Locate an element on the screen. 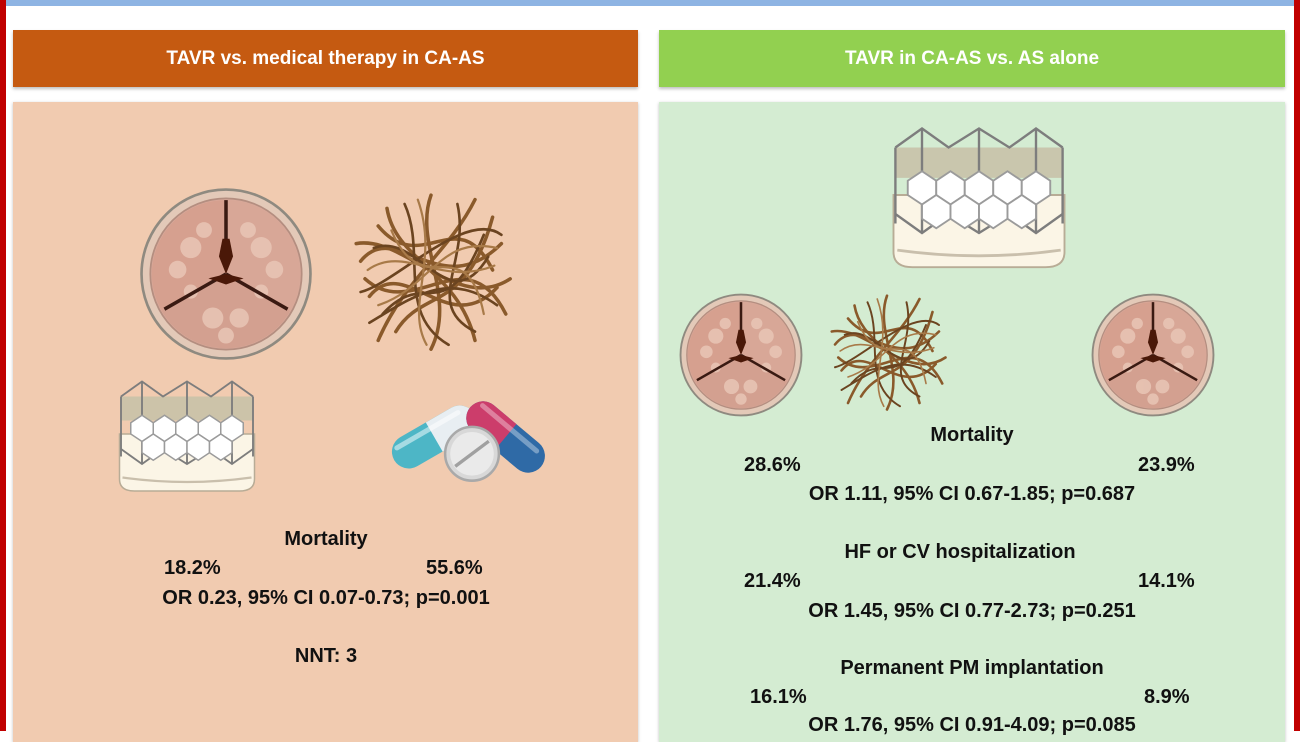 The height and width of the screenshot is (742, 1300). right-panel-header: TAVR in CA-AS vs. AS alone is located at coordinates (972, 58).